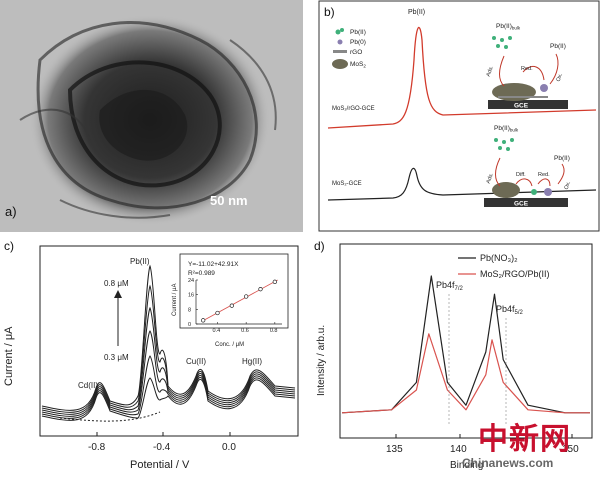  Describe the element at coordinates (189, 310) in the screenshot. I see `inset-ytick: 8` at that location.